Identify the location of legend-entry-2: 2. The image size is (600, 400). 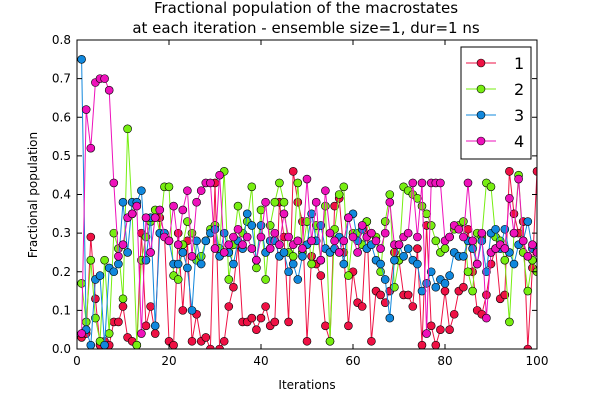
(495, 89).